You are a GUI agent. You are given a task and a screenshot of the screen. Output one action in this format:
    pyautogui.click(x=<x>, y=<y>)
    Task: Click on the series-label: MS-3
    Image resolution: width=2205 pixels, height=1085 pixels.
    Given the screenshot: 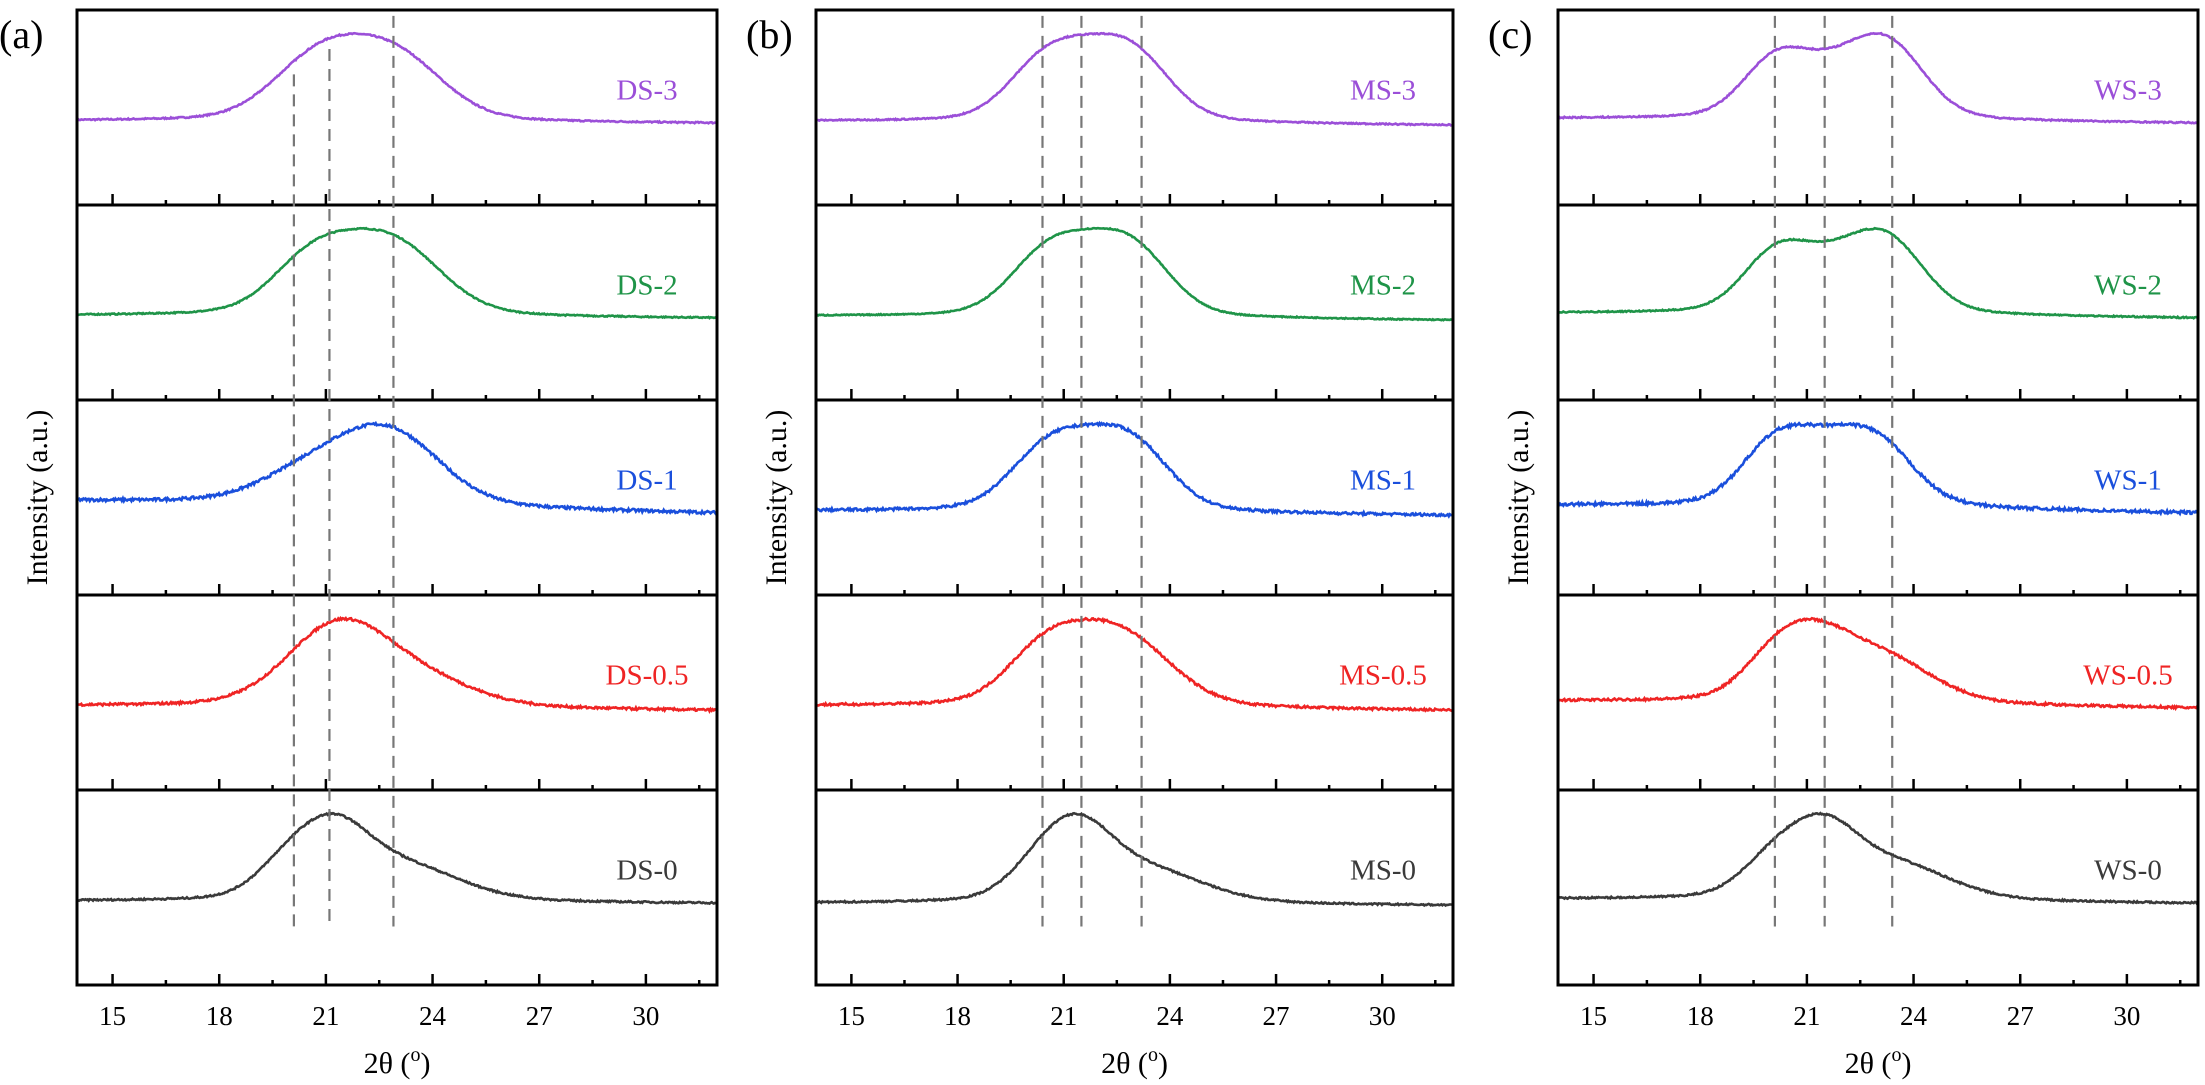 What is the action you would take?
    pyautogui.click(x=1383, y=91)
    